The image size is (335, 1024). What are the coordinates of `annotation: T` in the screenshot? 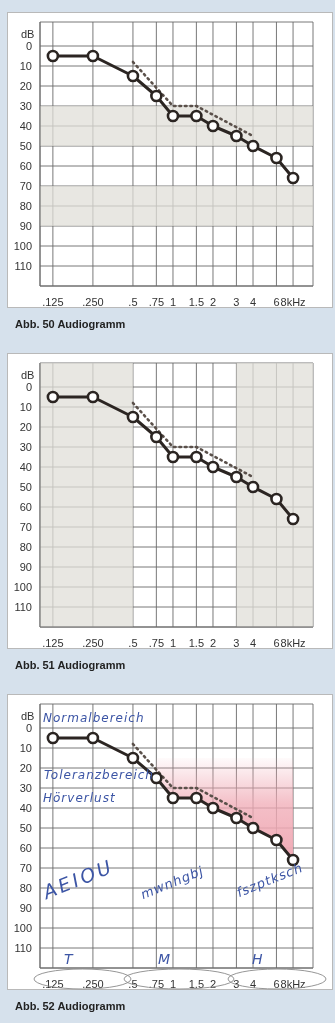 It's located at (69, 959).